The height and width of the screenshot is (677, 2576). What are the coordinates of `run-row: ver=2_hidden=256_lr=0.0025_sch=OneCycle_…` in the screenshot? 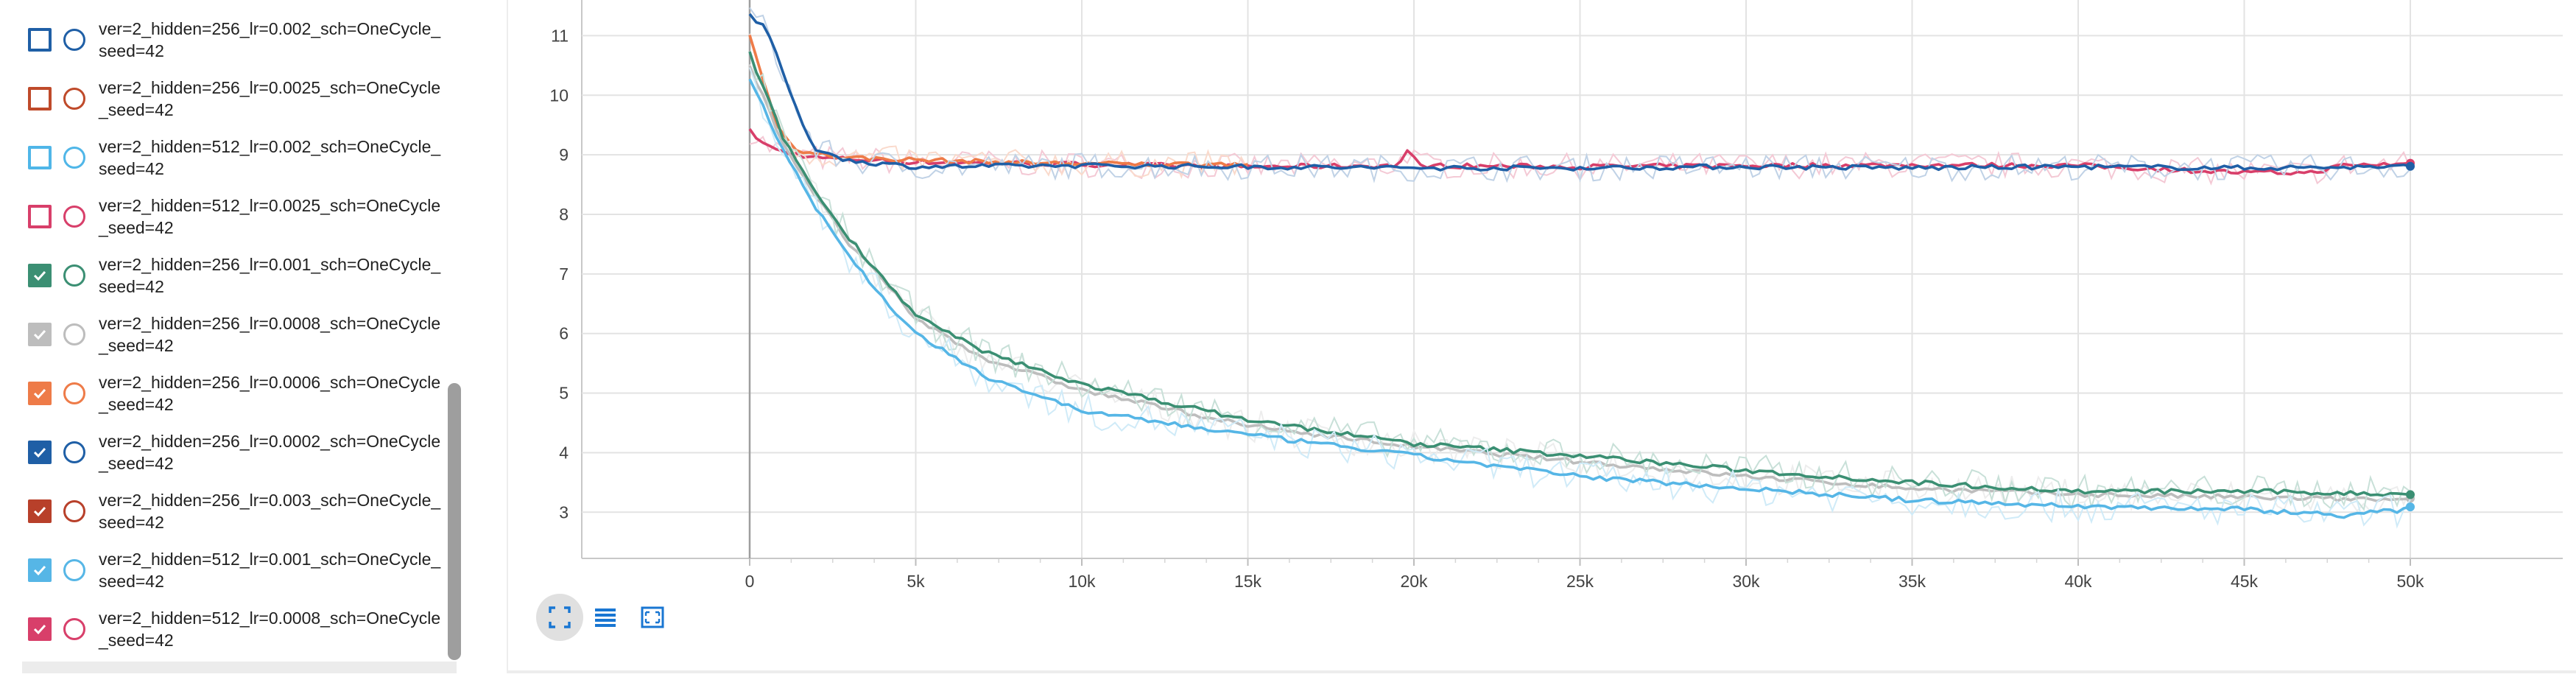 It's located at (228, 98).